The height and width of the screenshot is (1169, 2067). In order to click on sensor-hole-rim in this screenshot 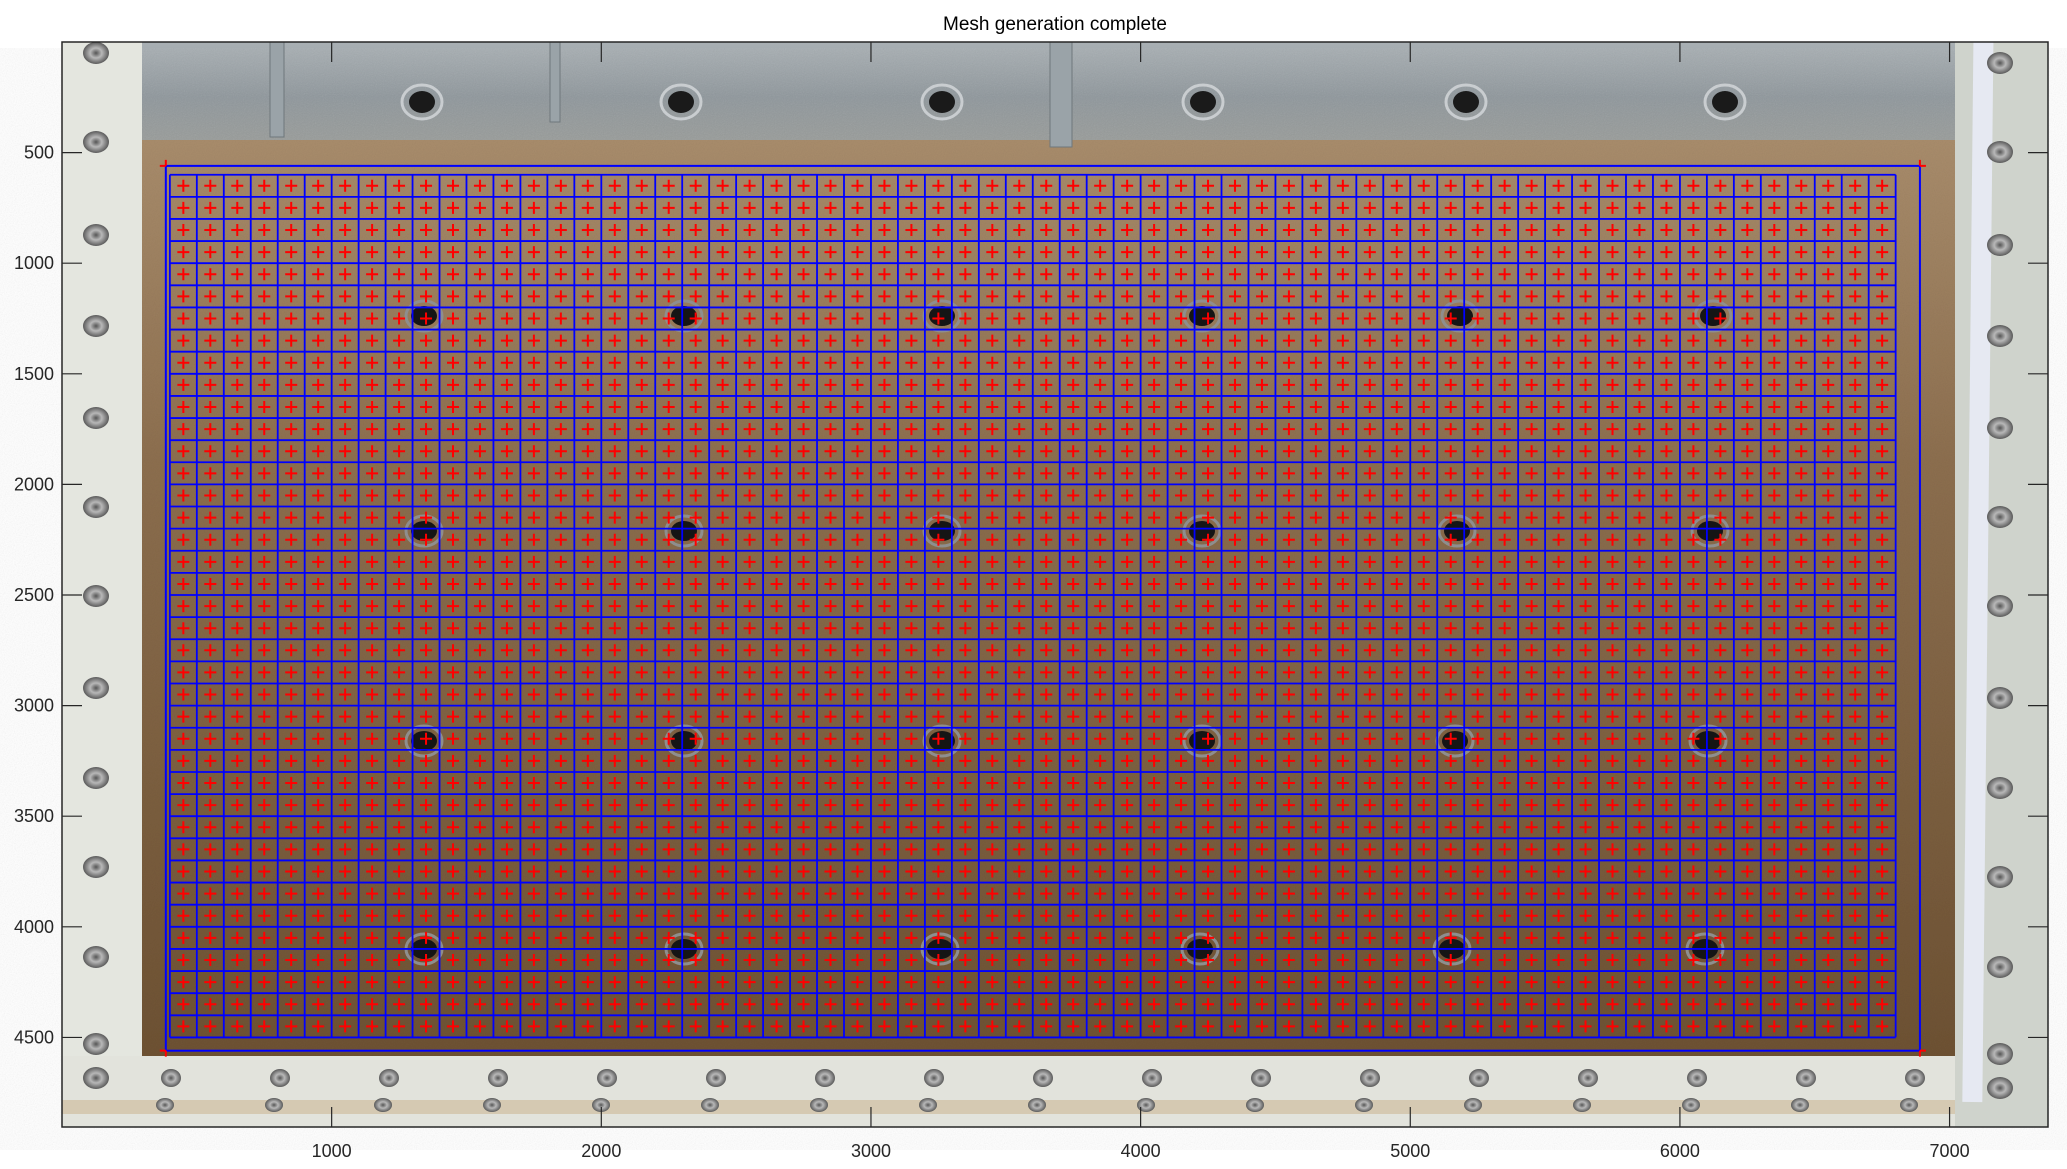, I will do `click(424, 741)`.